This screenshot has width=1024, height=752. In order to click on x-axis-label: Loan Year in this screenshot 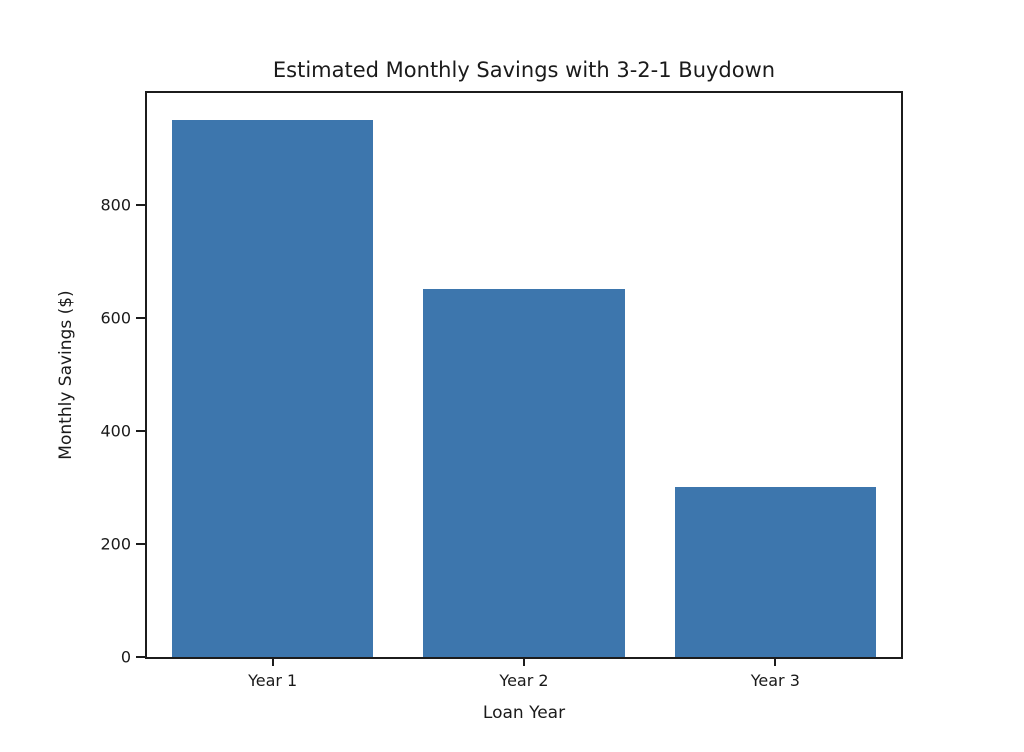, I will do `click(524, 713)`.